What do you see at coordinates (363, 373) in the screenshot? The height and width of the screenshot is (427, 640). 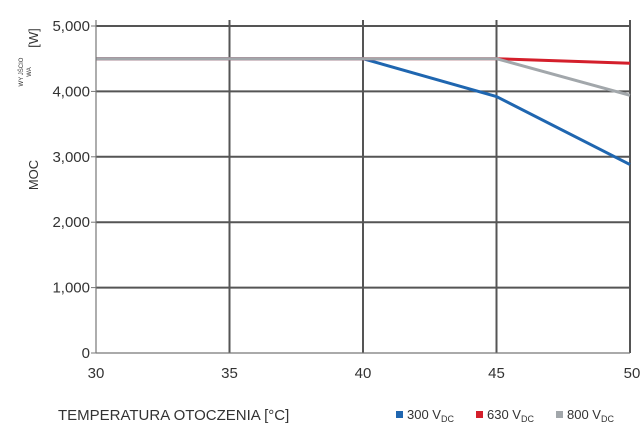 I see `x-tick-label: 40` at bounding box center [363, 373].